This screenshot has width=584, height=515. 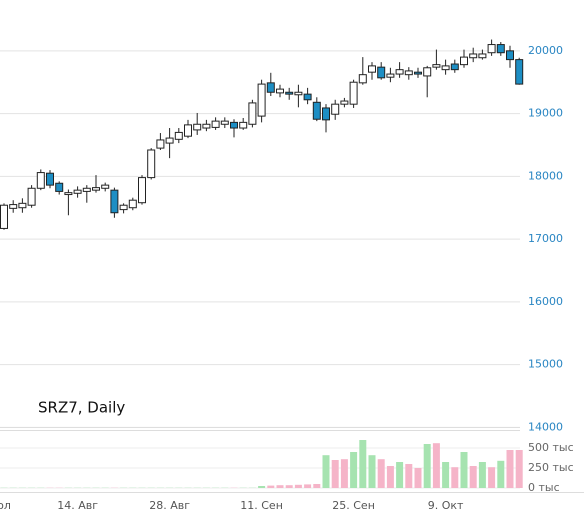 I want to click on y-tick-label: 15000, so click(x=545, y=364).